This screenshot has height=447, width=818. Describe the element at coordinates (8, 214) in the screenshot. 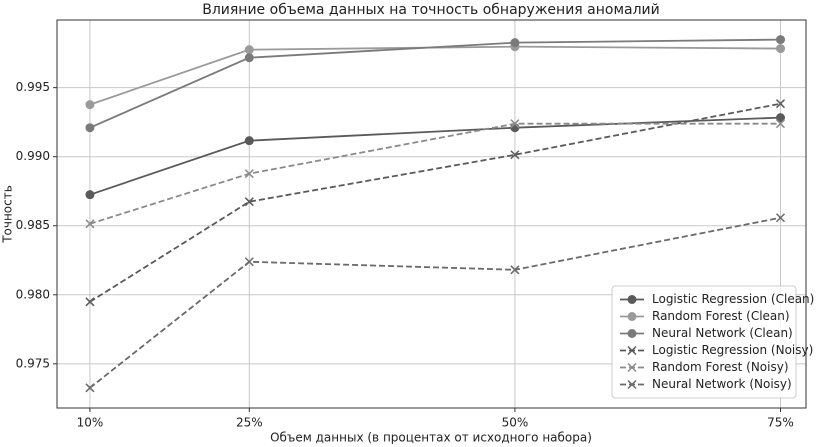

I see `y-axis-label: Точность` at that location.